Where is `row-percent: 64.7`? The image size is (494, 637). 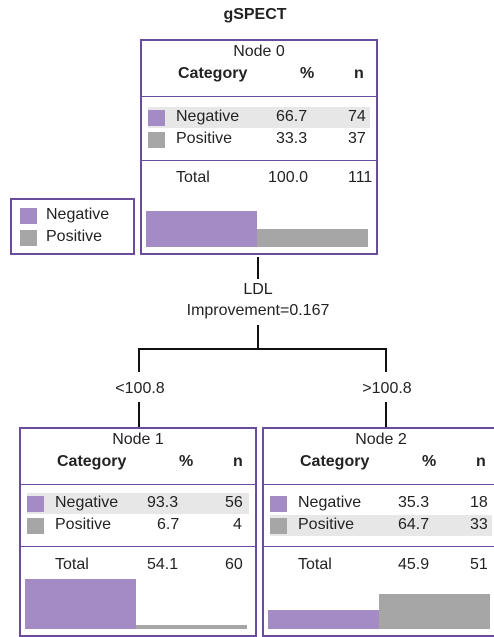
row-percent: 64.7 is located at coordinates (414, 524).